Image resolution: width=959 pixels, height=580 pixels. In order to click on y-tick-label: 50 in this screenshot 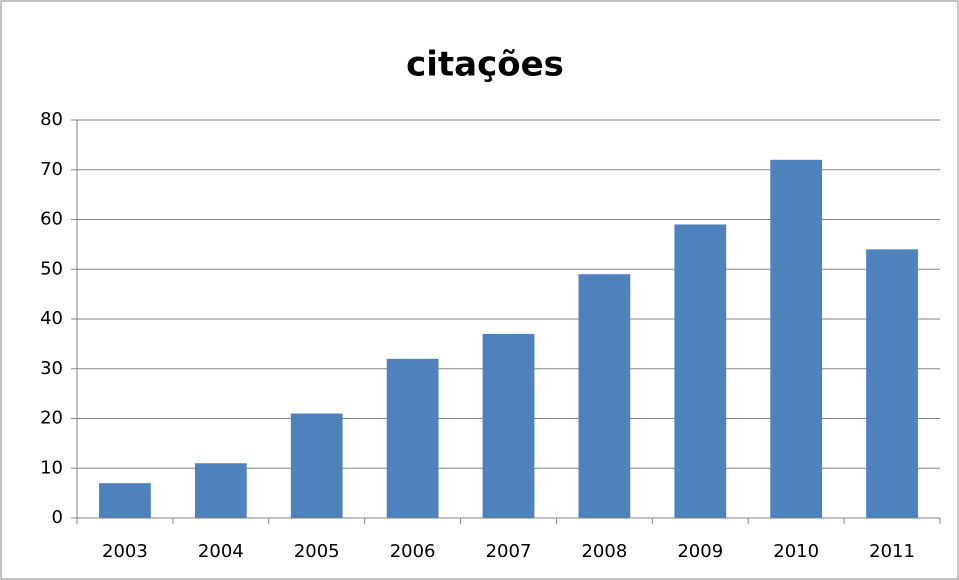, I will do `click(51, 268)`.